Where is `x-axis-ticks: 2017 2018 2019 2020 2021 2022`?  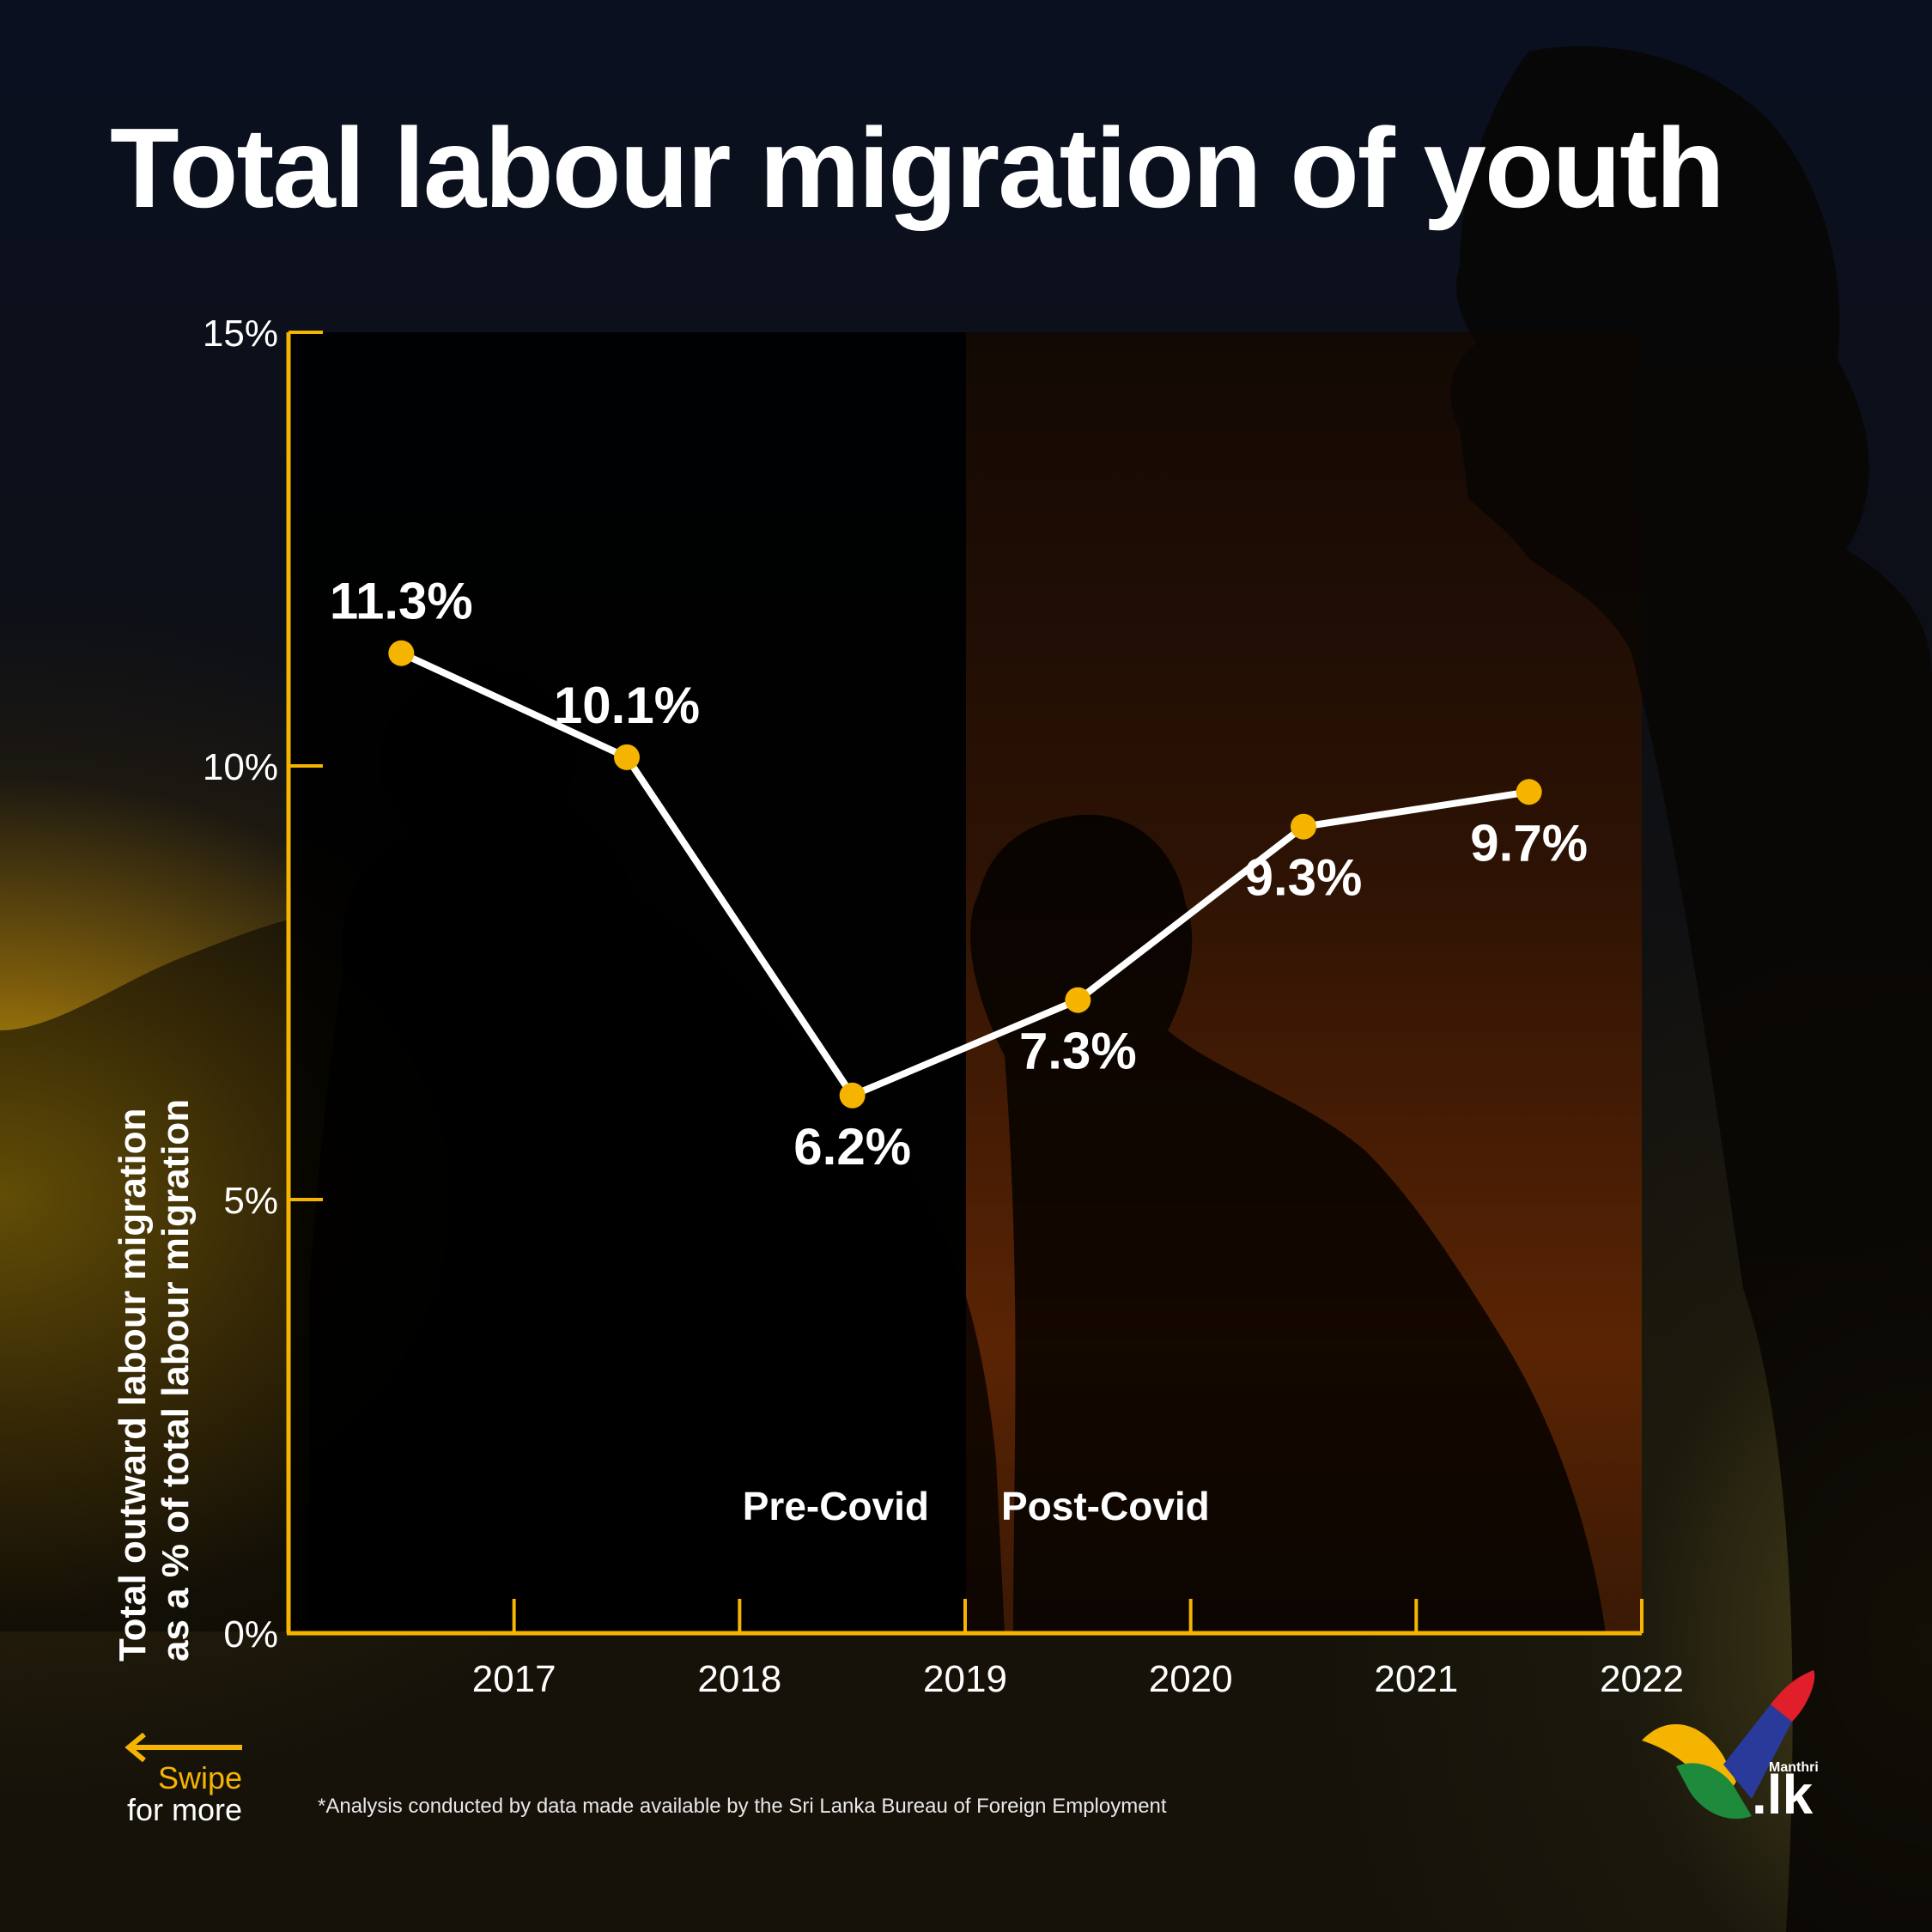 x-axis-ticks: 2017 2018 2019 2020 2021 2022 is located at coordinates (1078, 1649).